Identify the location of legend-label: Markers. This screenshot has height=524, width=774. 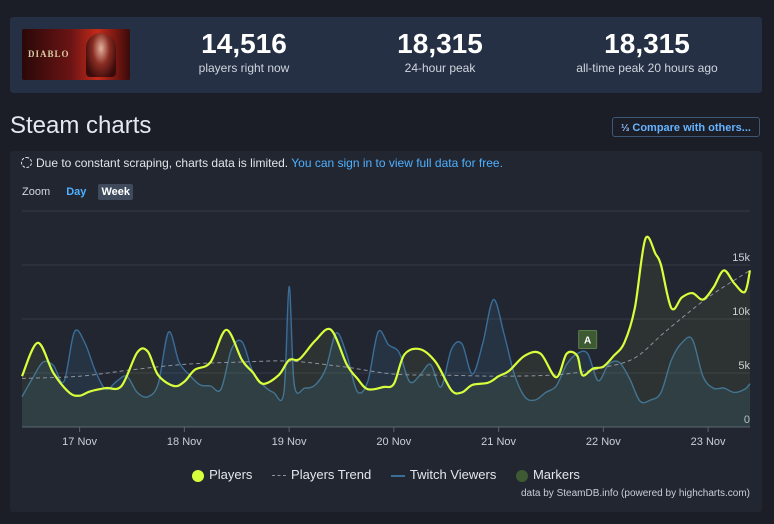
(556, 474).